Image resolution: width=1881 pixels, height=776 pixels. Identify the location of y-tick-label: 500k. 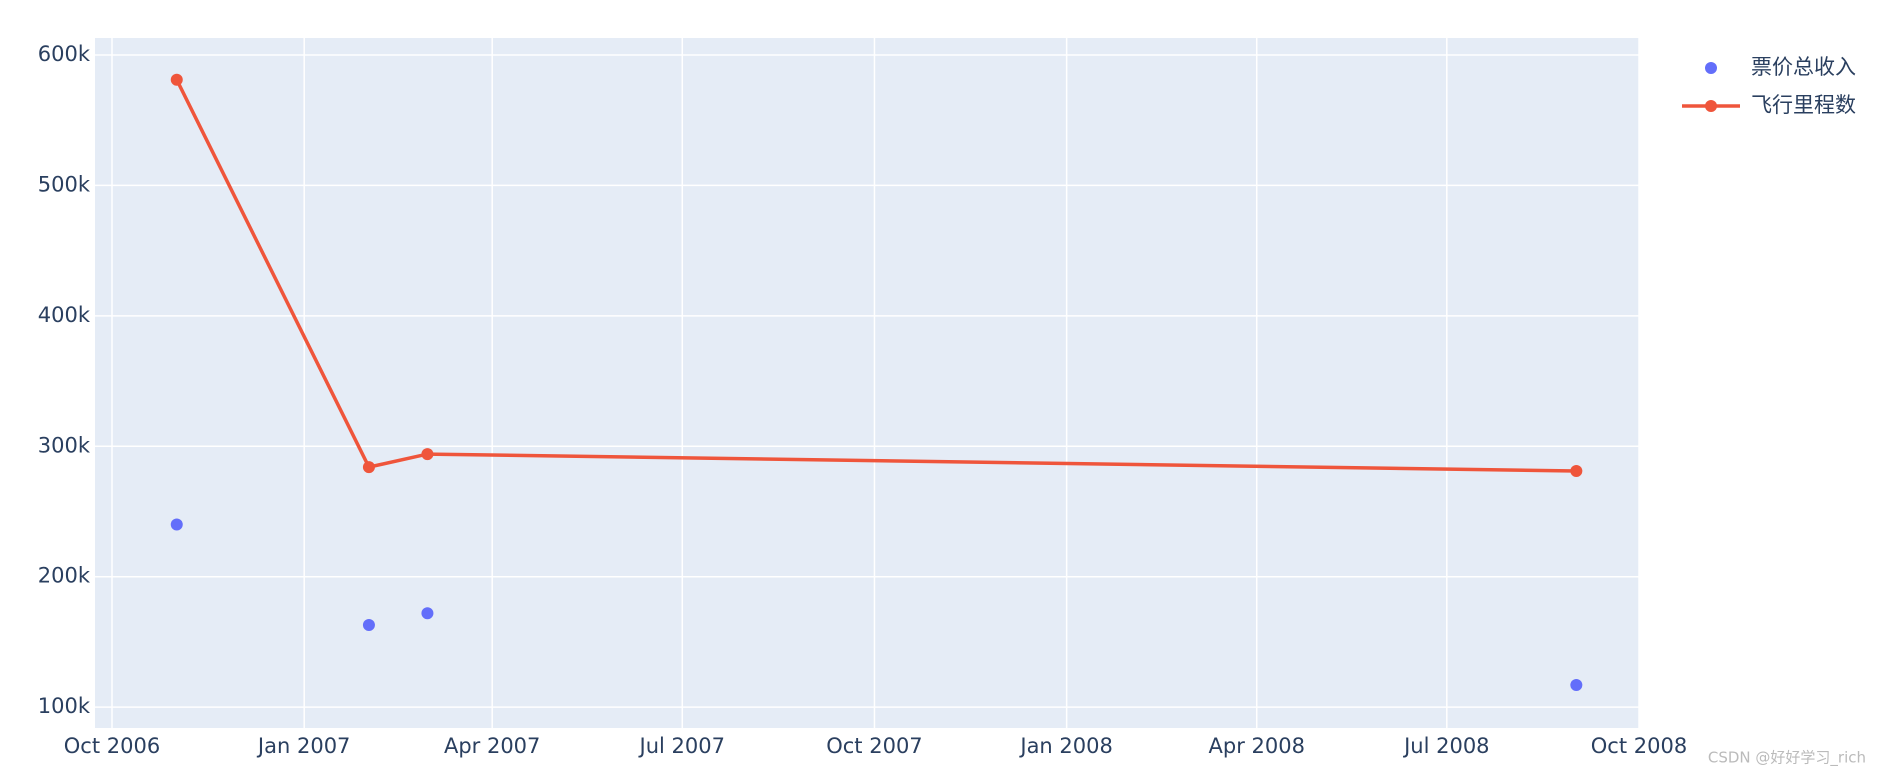
(64, 184).